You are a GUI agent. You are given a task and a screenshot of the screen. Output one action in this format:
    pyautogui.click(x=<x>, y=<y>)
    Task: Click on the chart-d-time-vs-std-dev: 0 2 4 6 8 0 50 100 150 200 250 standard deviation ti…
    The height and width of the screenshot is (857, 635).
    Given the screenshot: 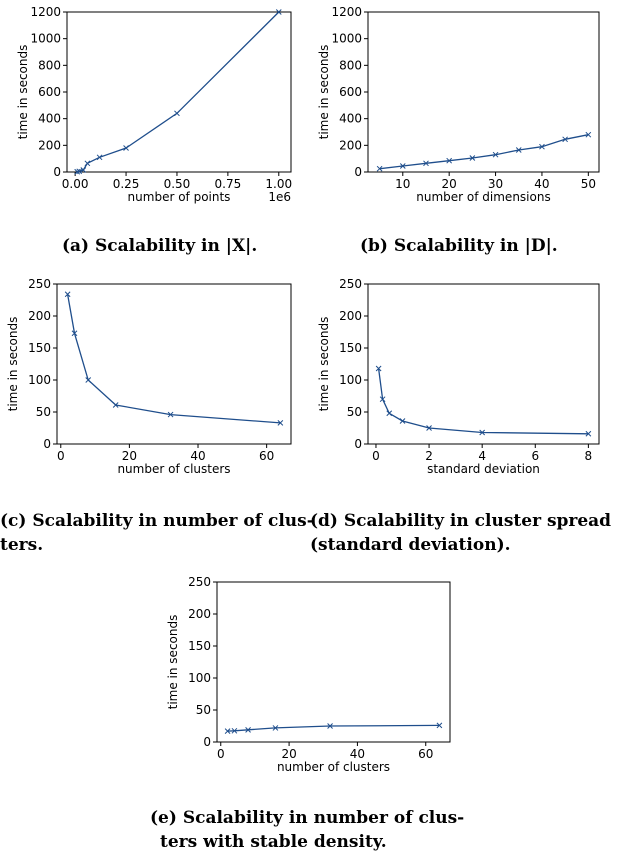 What is the action you would take?
    pyautogui.click(x=458, y=376)
    